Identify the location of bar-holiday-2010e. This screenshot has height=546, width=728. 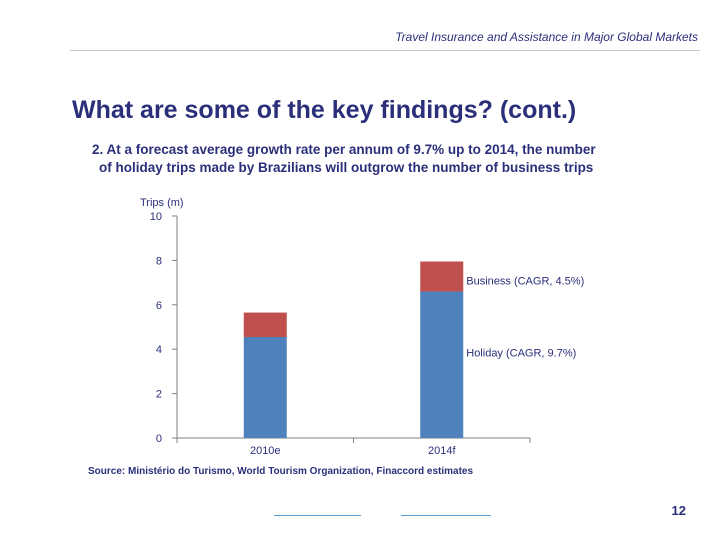
(265, 387).